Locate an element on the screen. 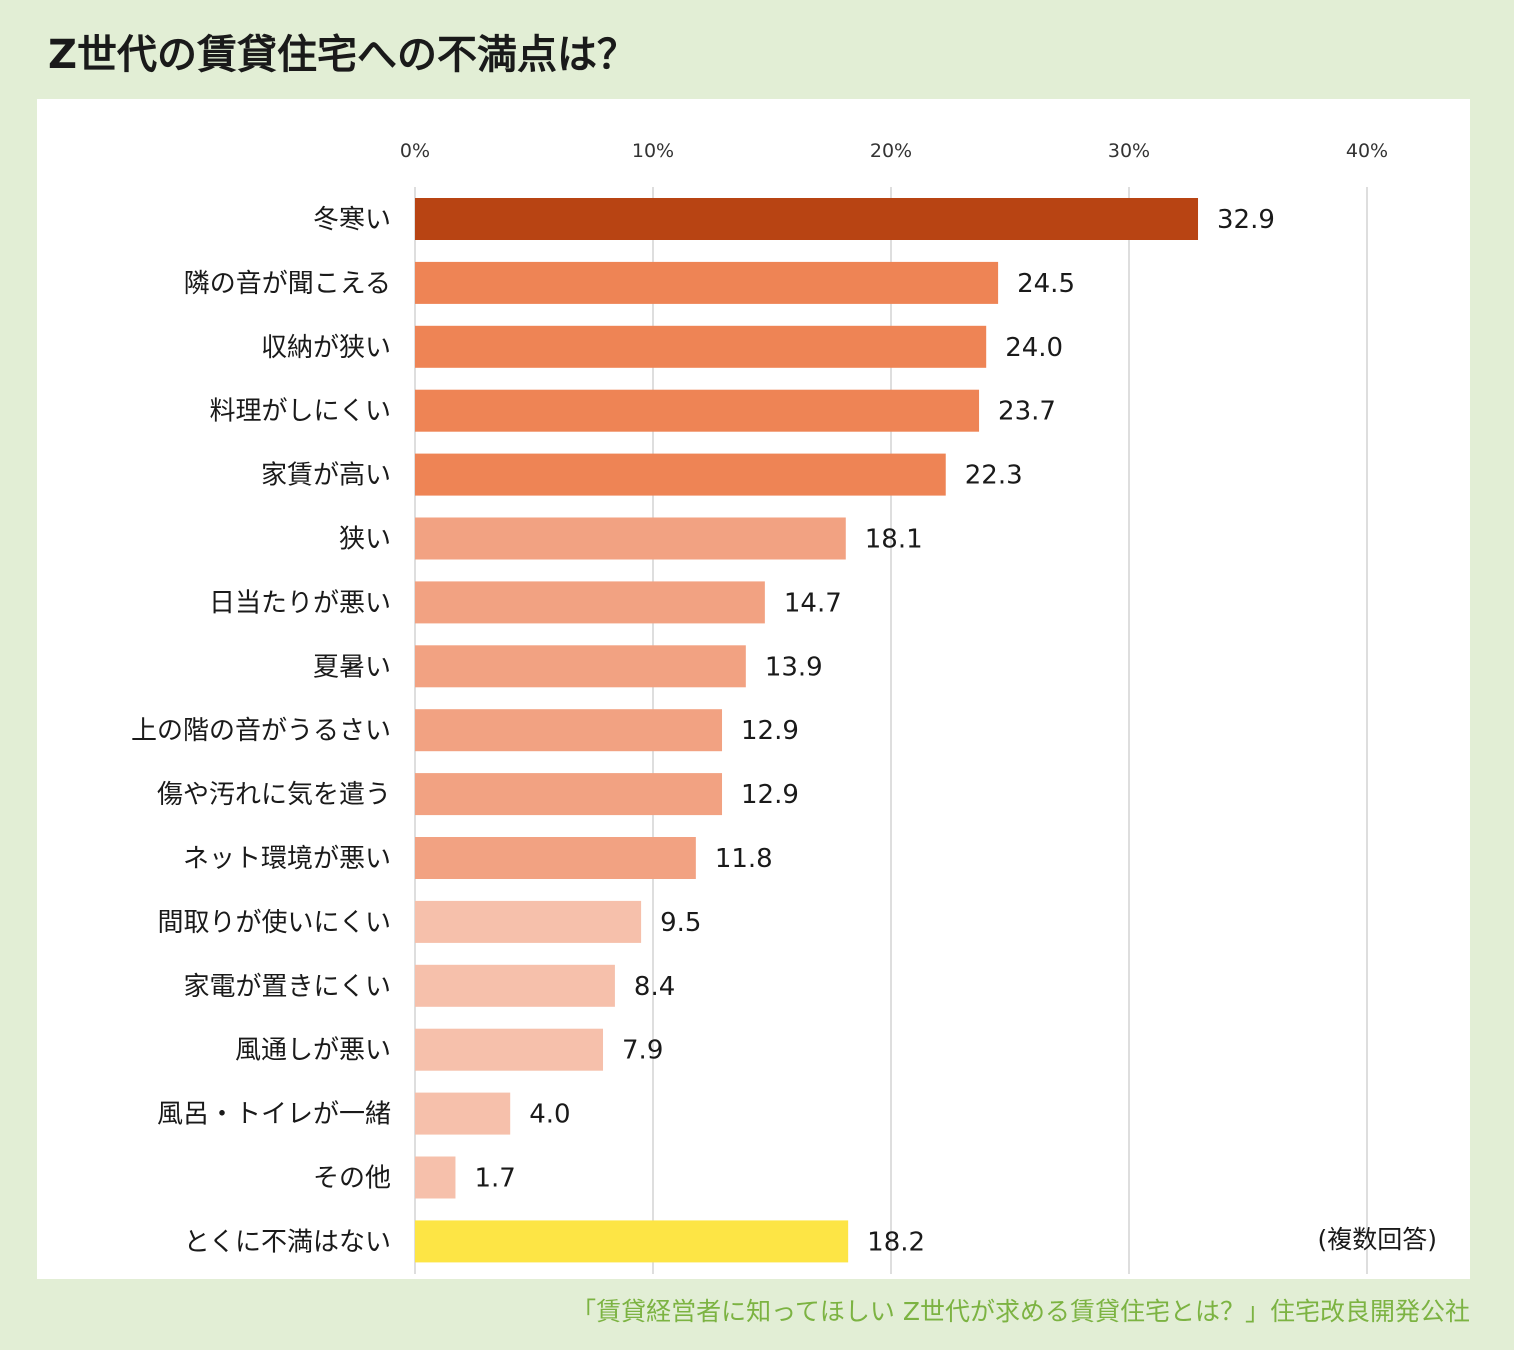 This screenshot has height=1350, width=1514. data-label: 23.7 is located at coordinates (1027, 412).